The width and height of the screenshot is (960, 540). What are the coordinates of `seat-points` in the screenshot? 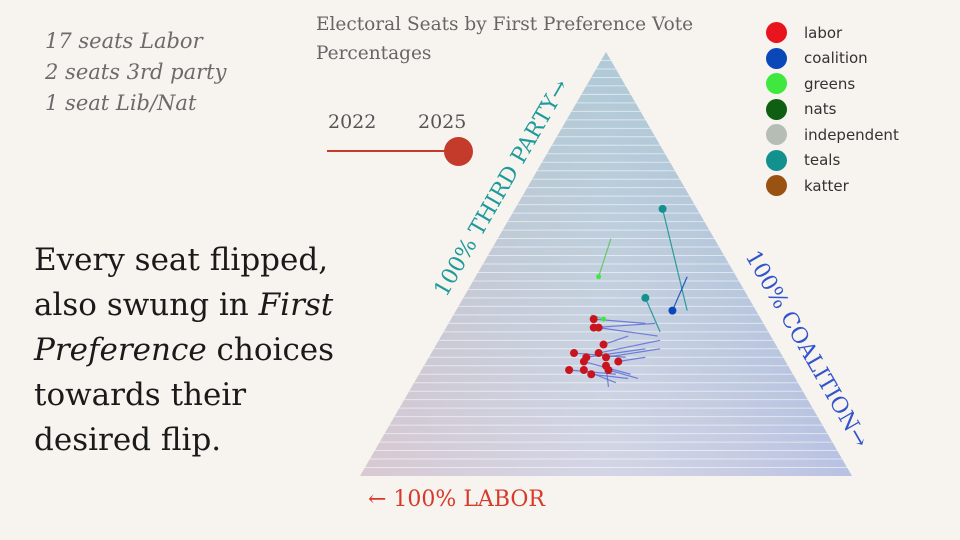 It's located at (621, 291).